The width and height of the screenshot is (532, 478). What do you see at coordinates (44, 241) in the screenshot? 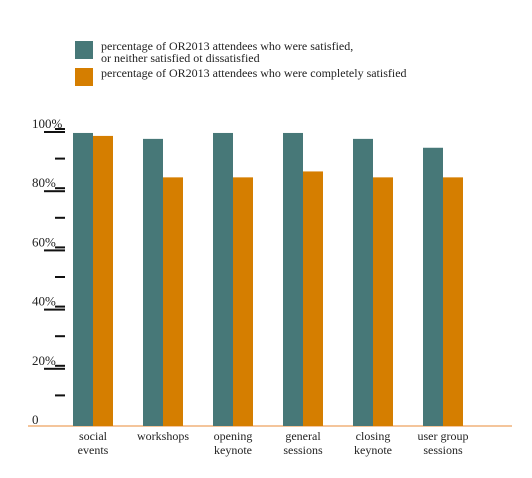
I see `y-tick-label: 60%` at bounding box center [44, 241].